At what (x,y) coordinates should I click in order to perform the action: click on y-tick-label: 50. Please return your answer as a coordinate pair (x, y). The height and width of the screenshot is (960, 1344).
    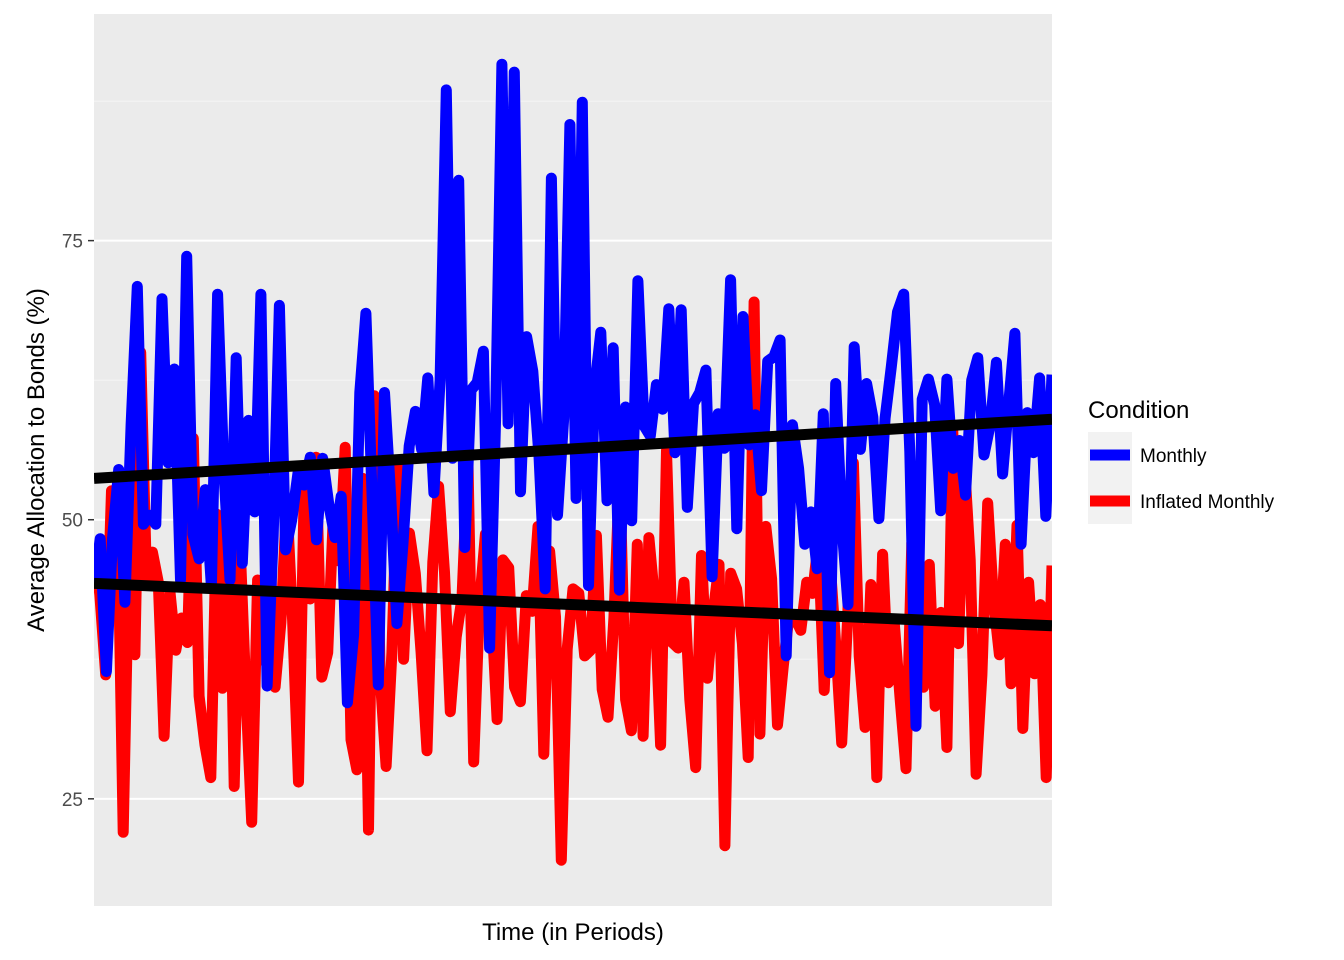
    Looking at the image, I should click on (72, 521).